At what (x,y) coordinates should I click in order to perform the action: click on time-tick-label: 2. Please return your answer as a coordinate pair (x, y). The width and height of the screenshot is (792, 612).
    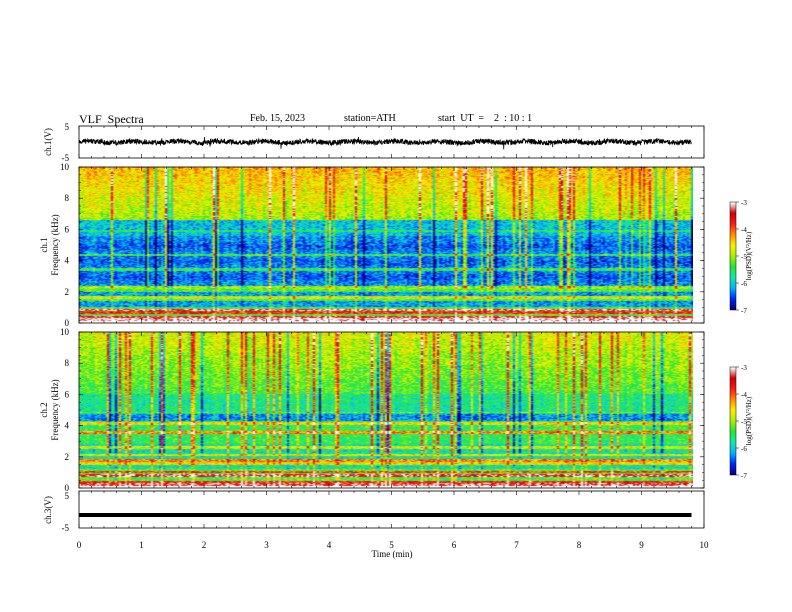
    Looking at the image, I should click on (204, 545).